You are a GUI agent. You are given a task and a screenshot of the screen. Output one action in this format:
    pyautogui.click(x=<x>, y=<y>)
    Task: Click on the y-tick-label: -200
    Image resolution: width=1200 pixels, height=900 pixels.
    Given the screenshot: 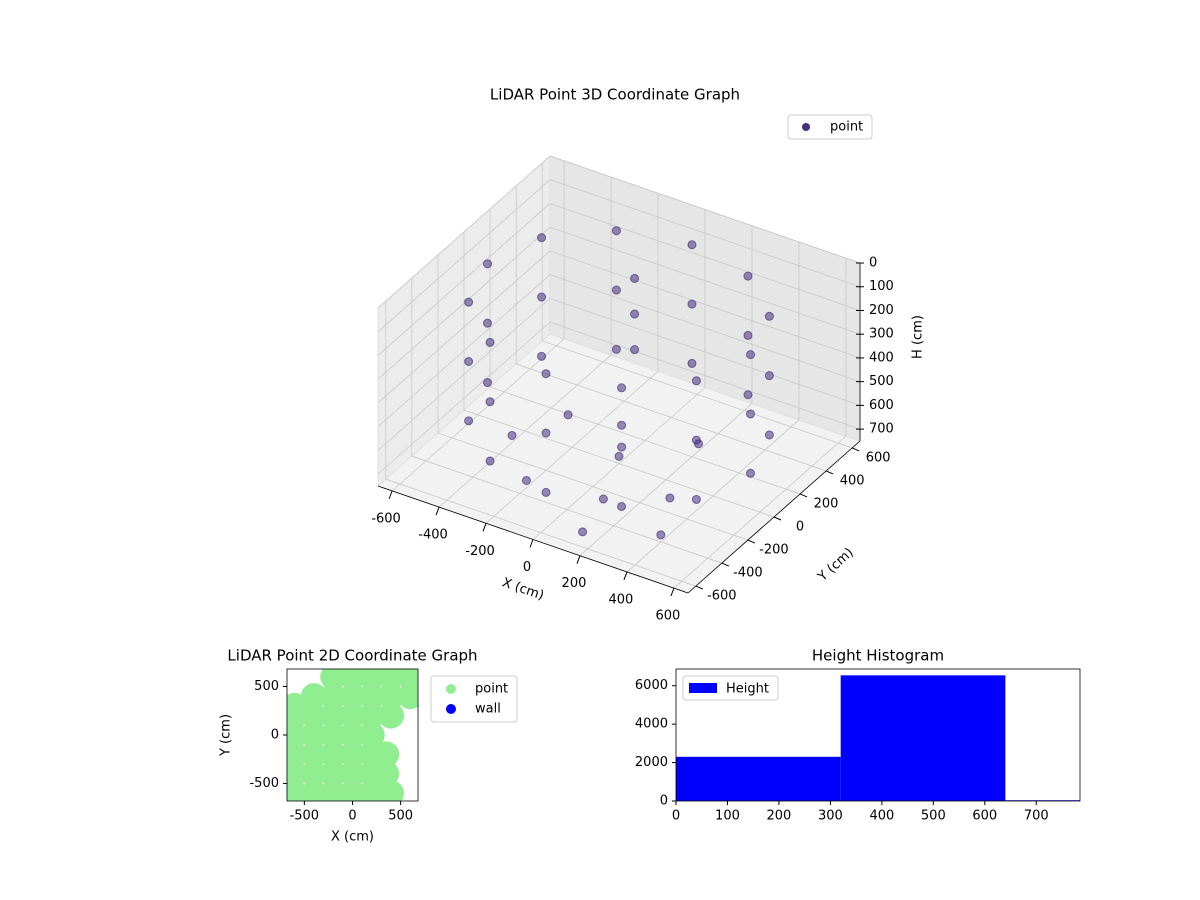 What is the action you would take?
    pyautogui.click(x=774, y=550)
    